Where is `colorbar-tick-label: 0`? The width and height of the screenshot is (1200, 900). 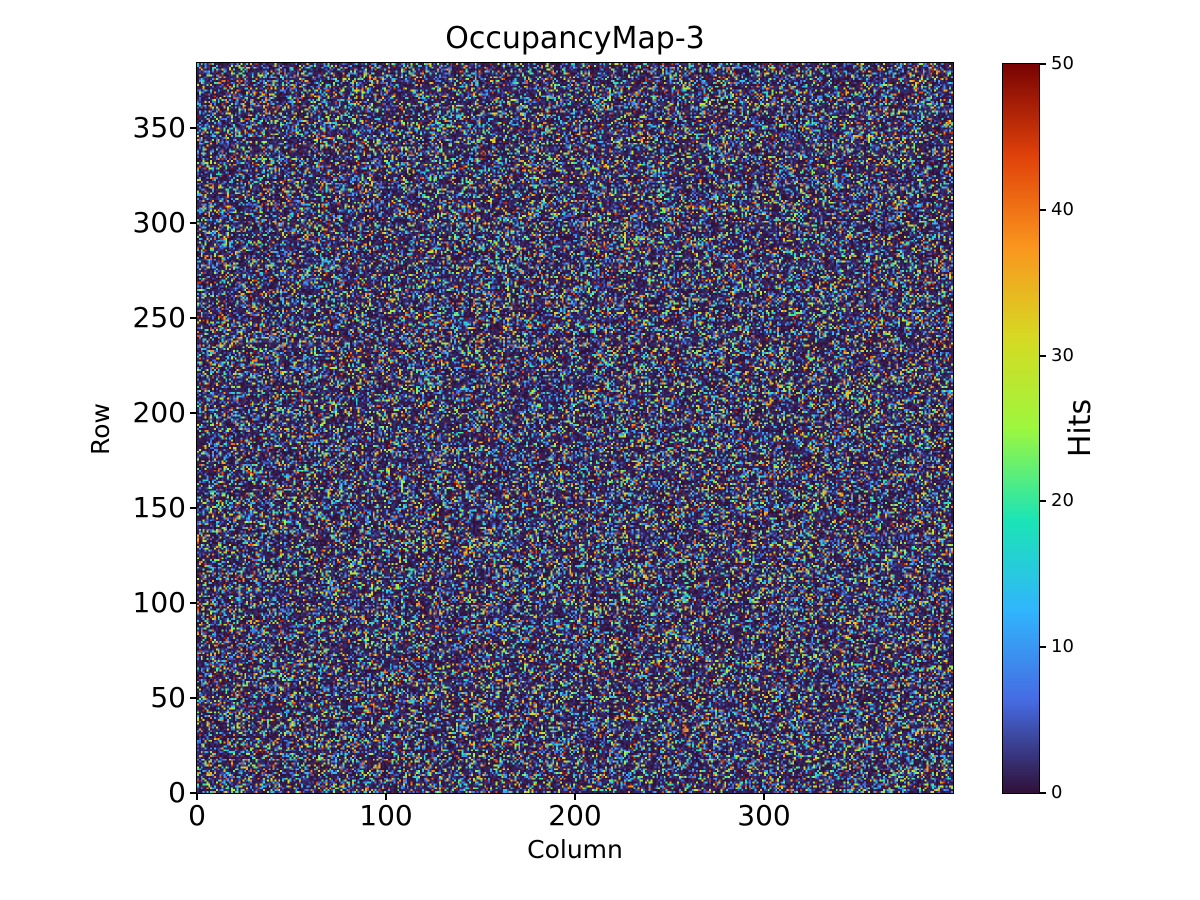 colorbar-tick-label: 0 is located at coordinates (1057, 792).